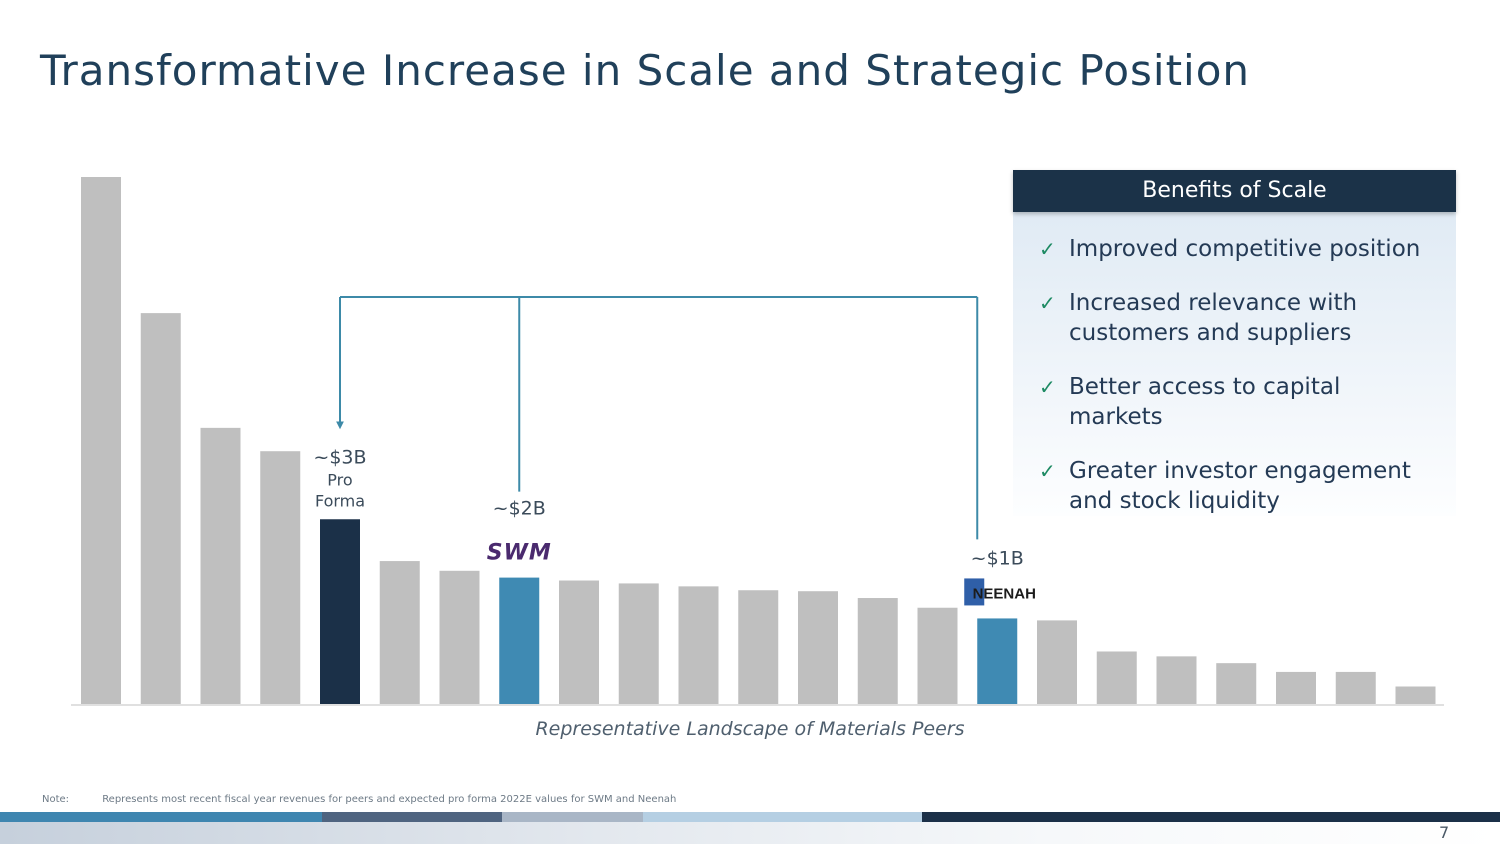 The width and height of the screenshot is (1500, 844). What do you see at coordinates (997, 661) in the screenshot?
I see `bar-neenah` at bounding box center [997, 661].